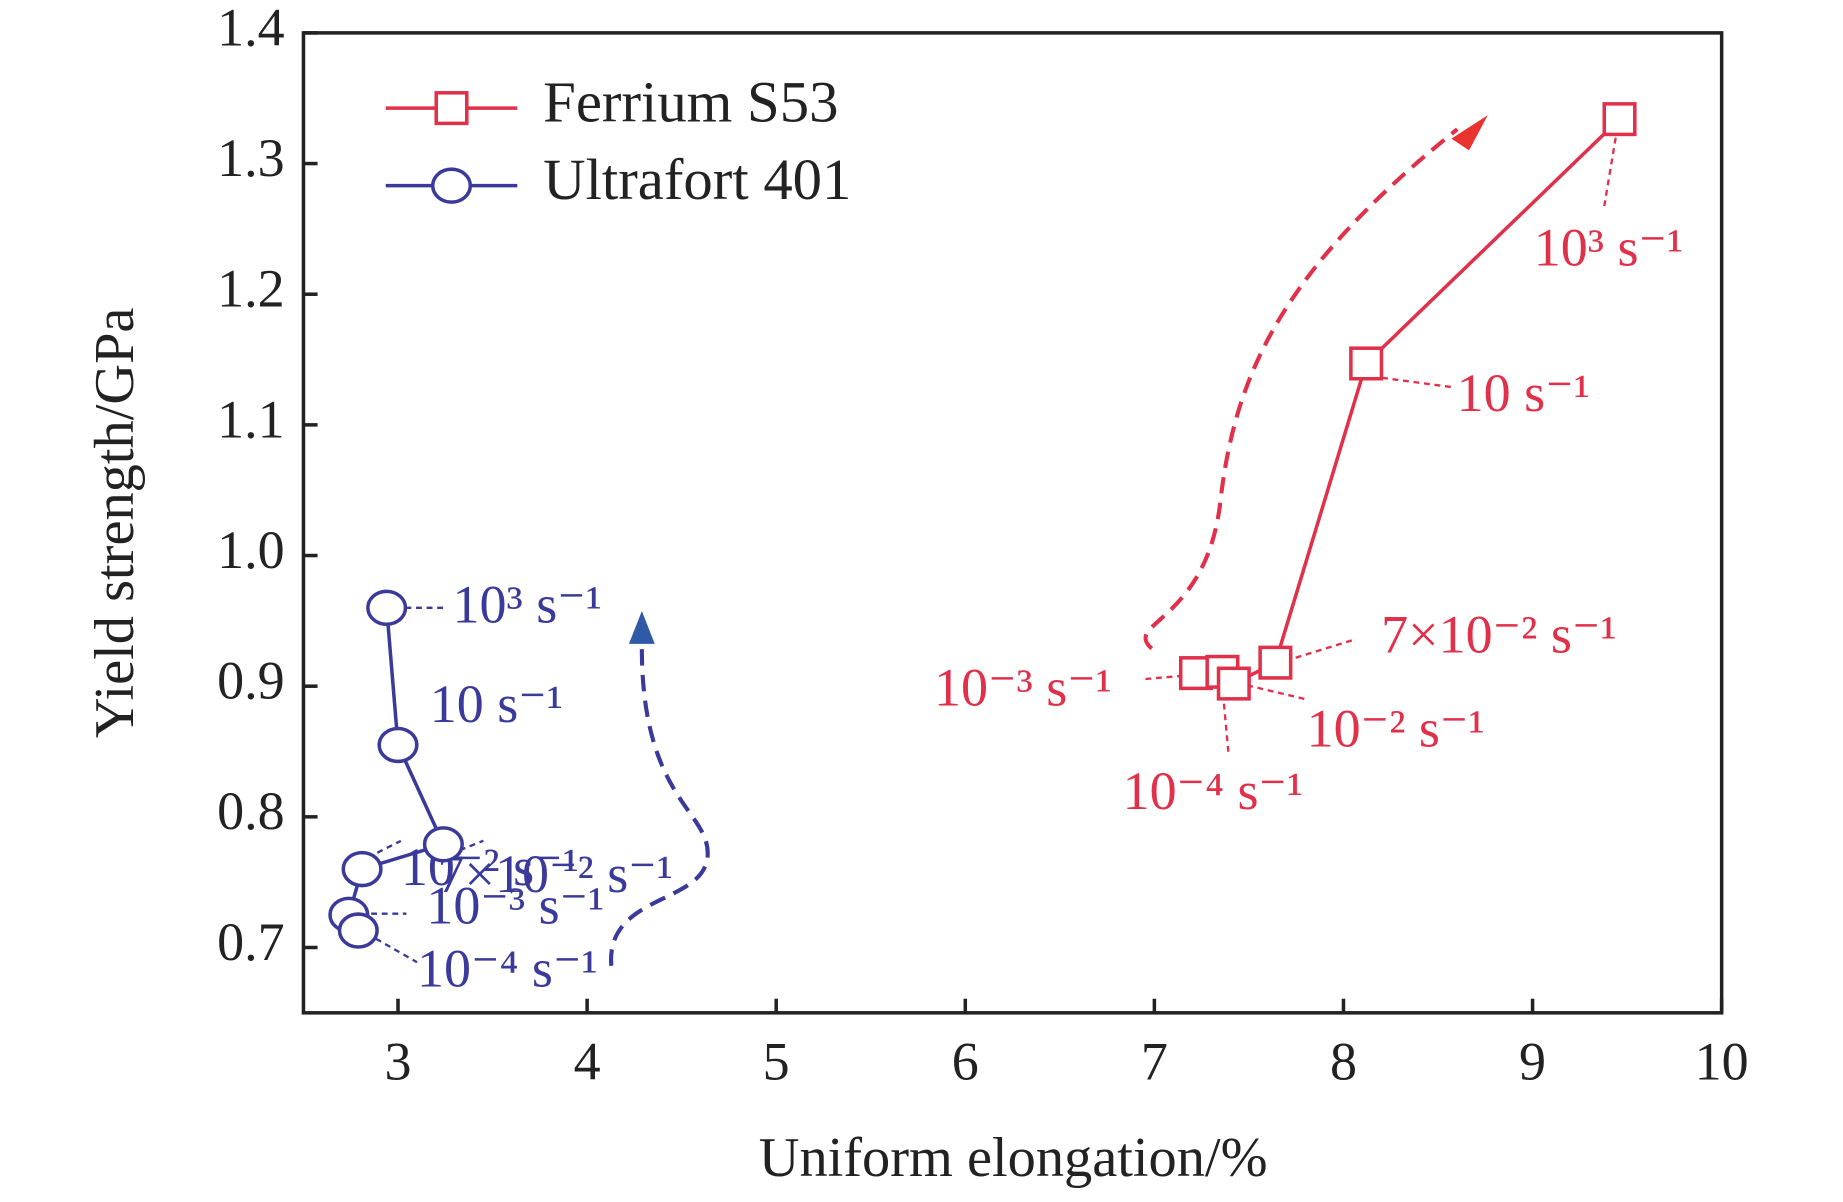 This screenshot has height=1202, width=1843. I want to click on x-tick-label: 8, so click(1343, 1061).